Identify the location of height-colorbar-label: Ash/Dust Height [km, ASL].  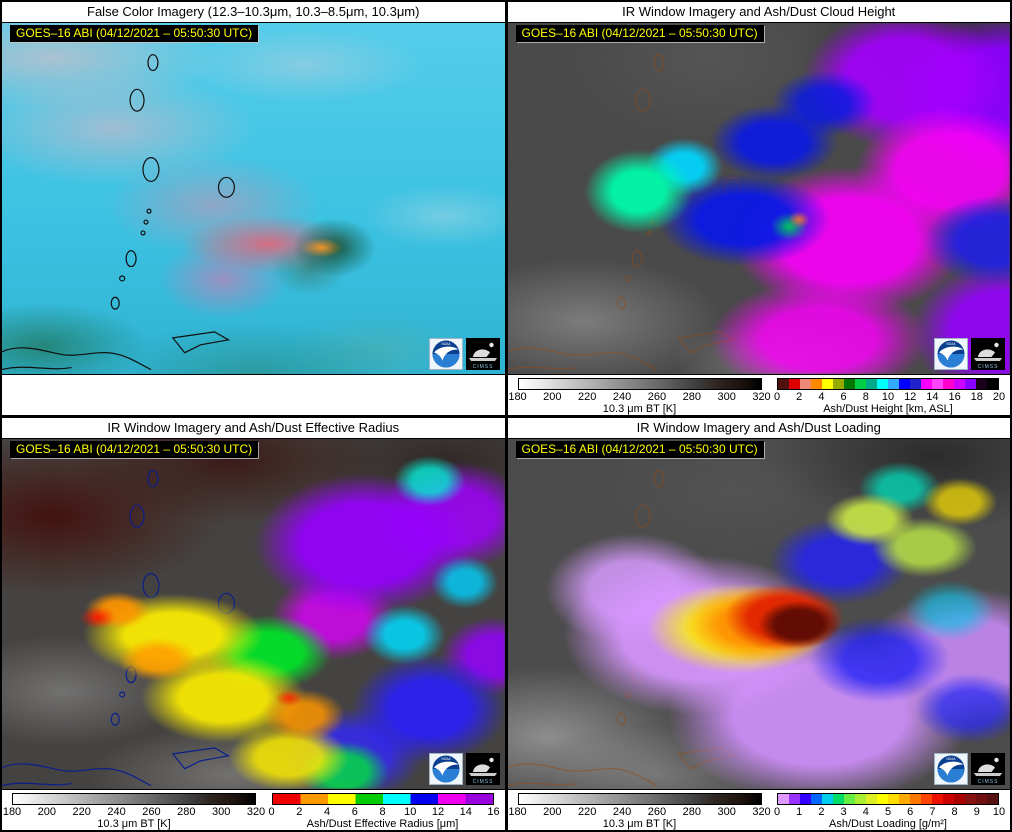
(888, 408).